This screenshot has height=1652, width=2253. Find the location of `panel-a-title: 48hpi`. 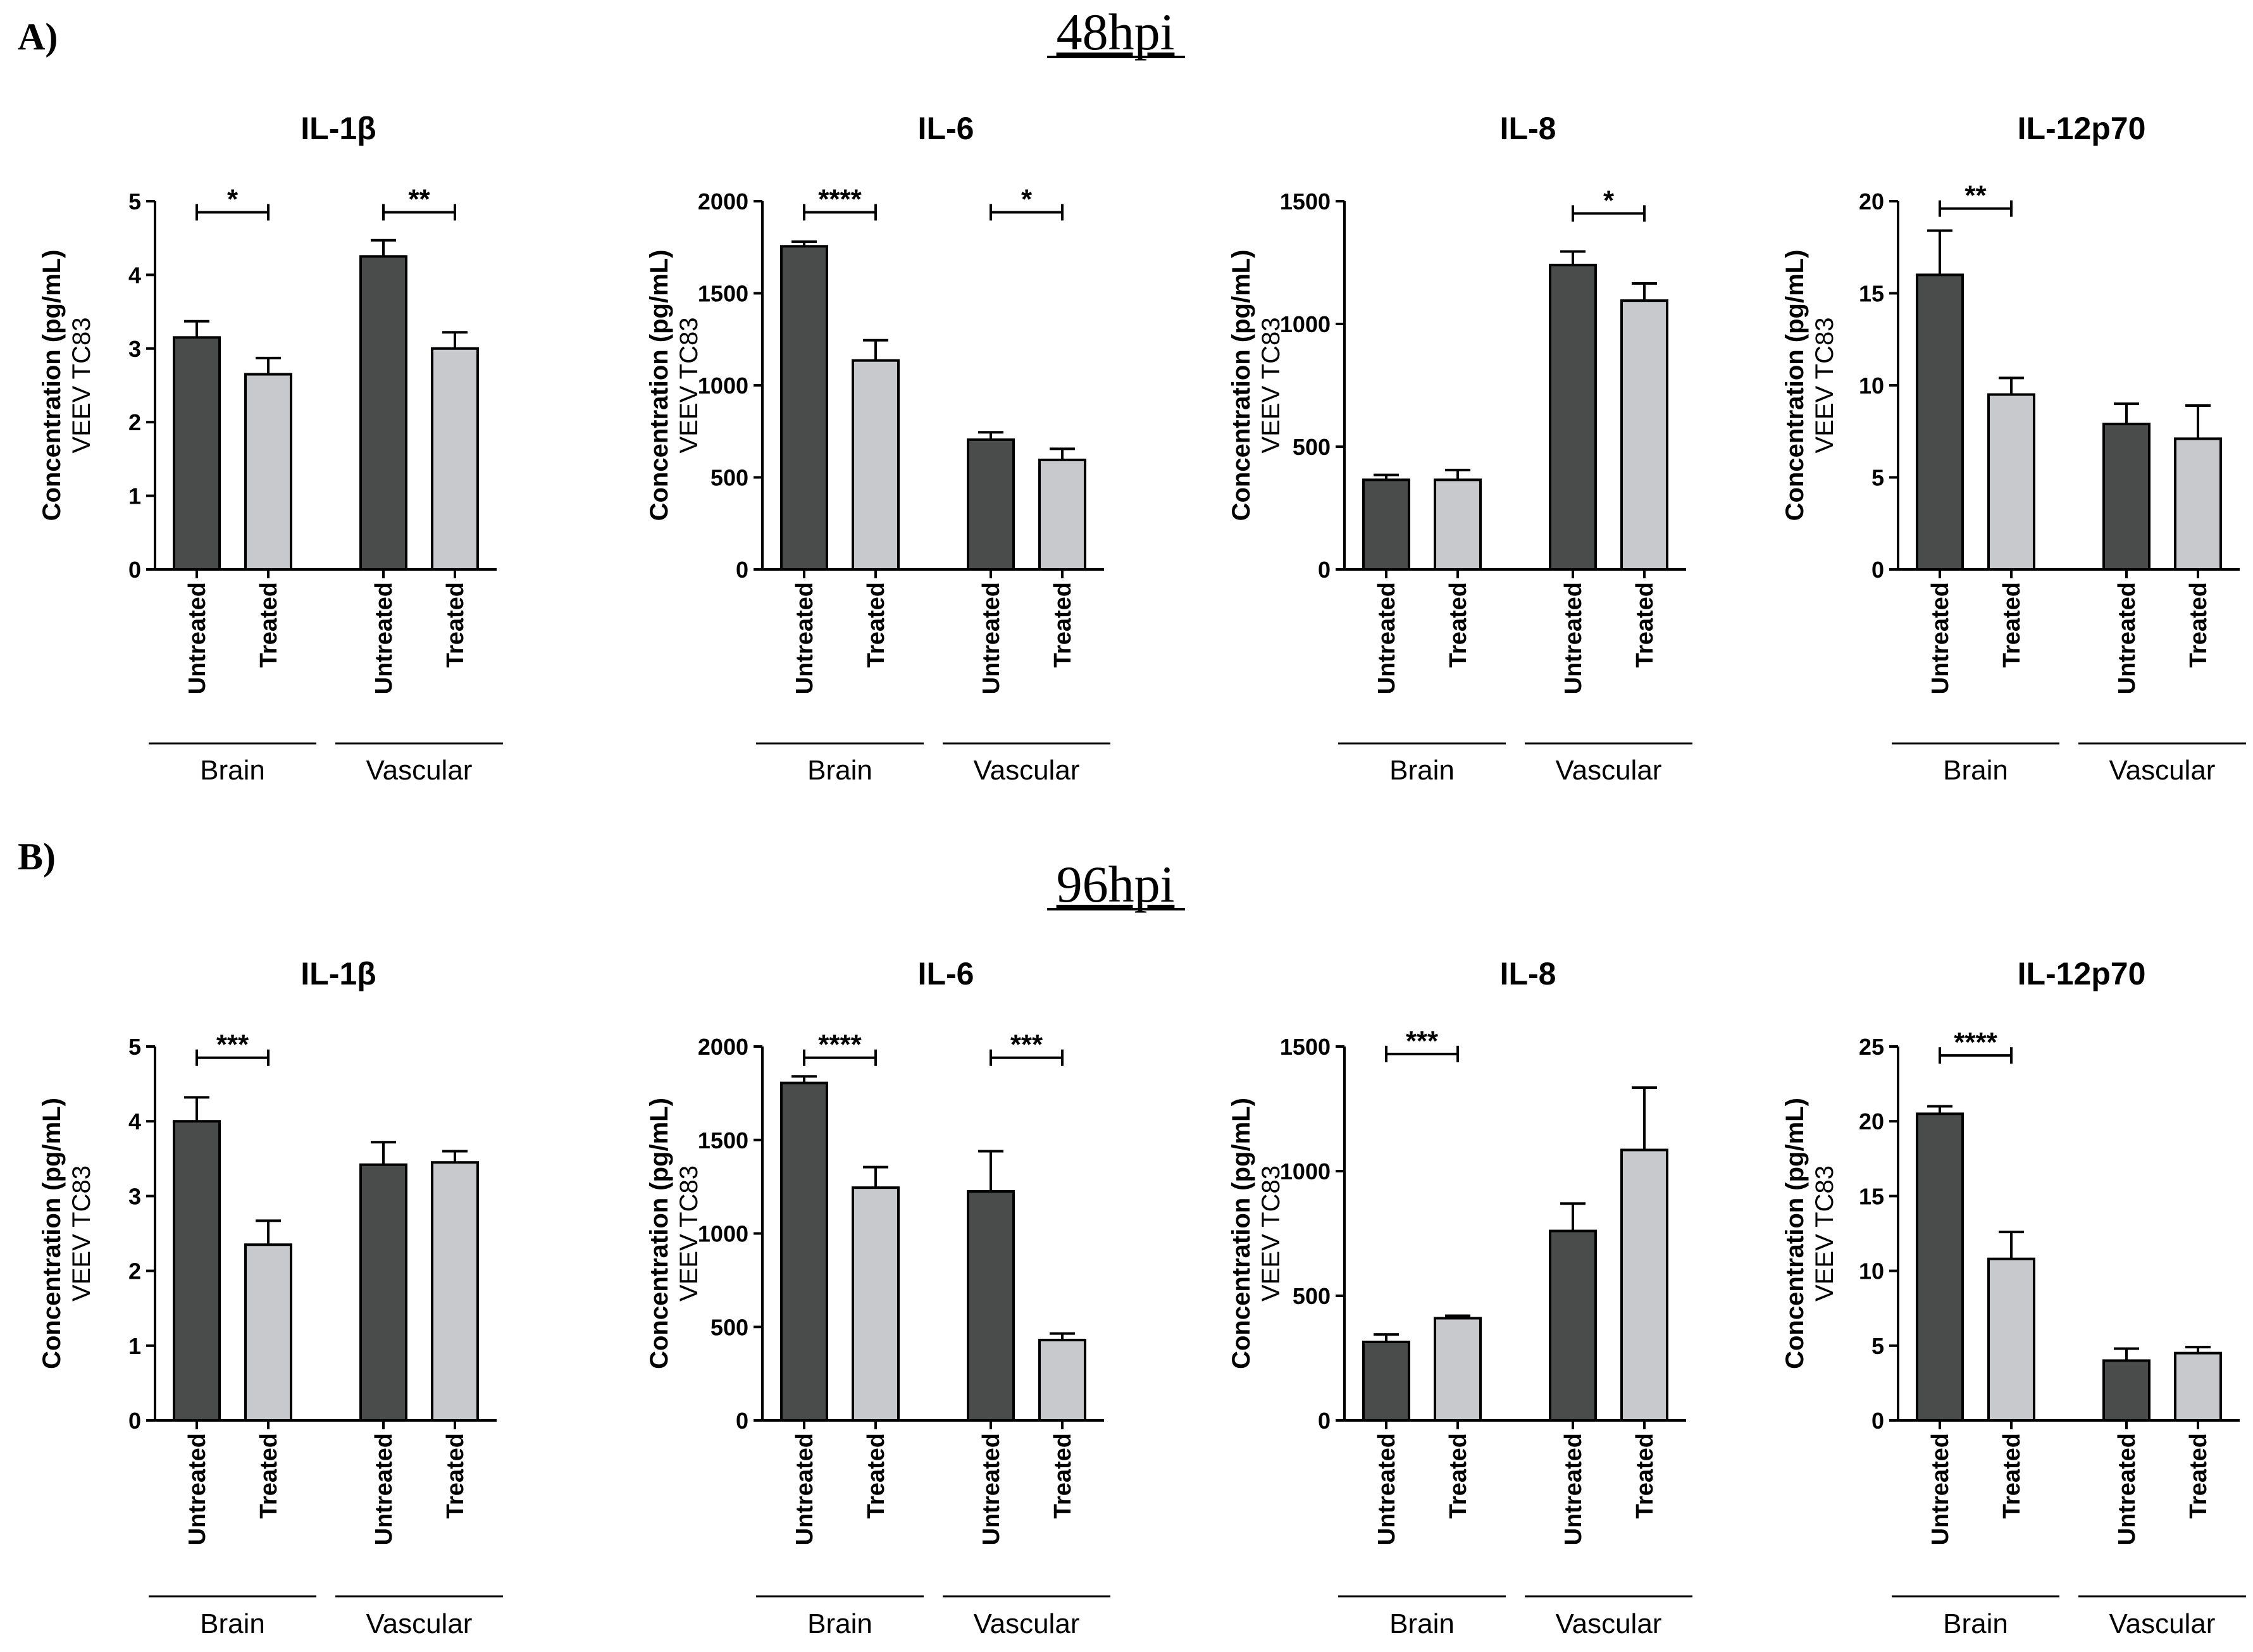

panel-a-title: 48hpi is located at coordinates (1116, 32).